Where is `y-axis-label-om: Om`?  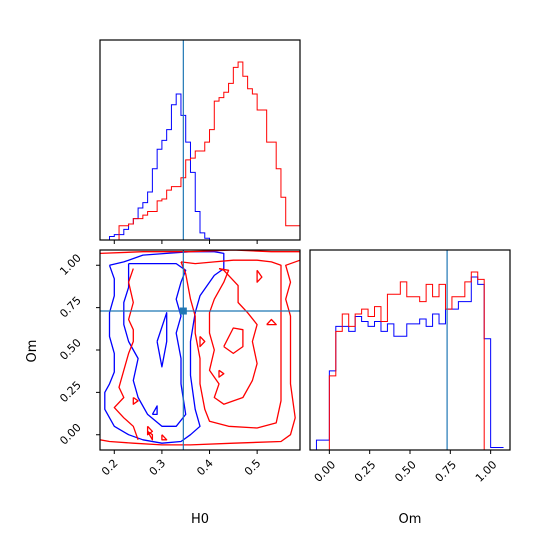
y-axis-label-om: Om is located at coordinates (32, 351).